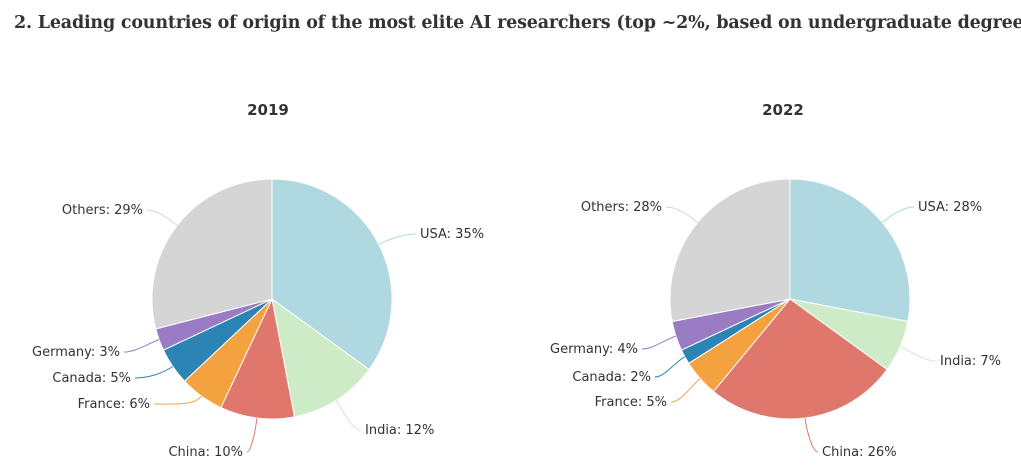 The image size is (1021, 475). Describe the element at coordinates (730, 250) in the screenshot. I see `pie-slice-others-2022` at that location.